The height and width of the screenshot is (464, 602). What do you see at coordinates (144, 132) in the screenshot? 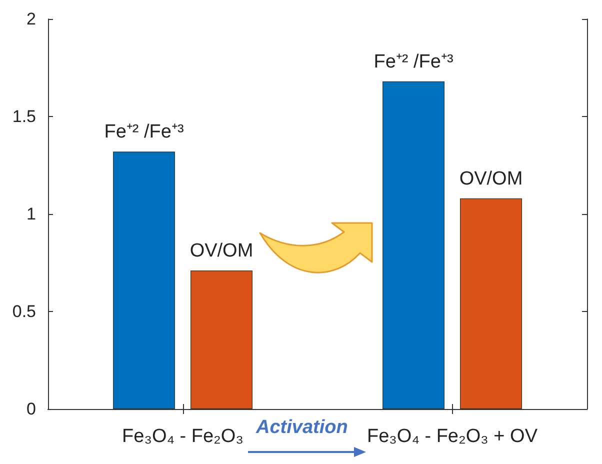
I see `text: Fe⁺² /Fe⁺³` at bounding box center [144, 132].